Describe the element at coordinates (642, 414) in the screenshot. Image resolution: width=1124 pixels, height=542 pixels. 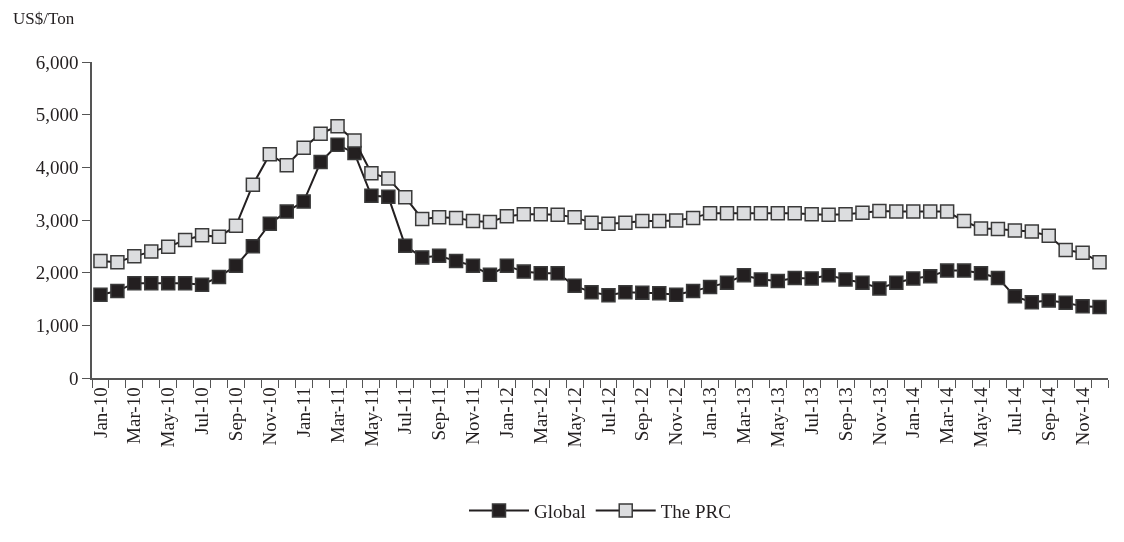
I see `x-tick-label: Sep-12` at that location.